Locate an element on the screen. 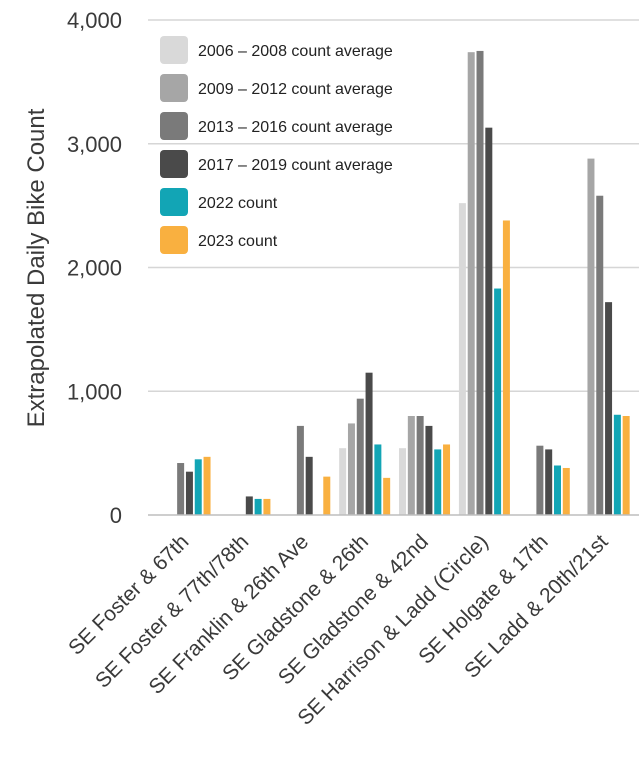 The image size is (639, 767). y-tick-label: 1,000 is located at coordinates (94, 391).